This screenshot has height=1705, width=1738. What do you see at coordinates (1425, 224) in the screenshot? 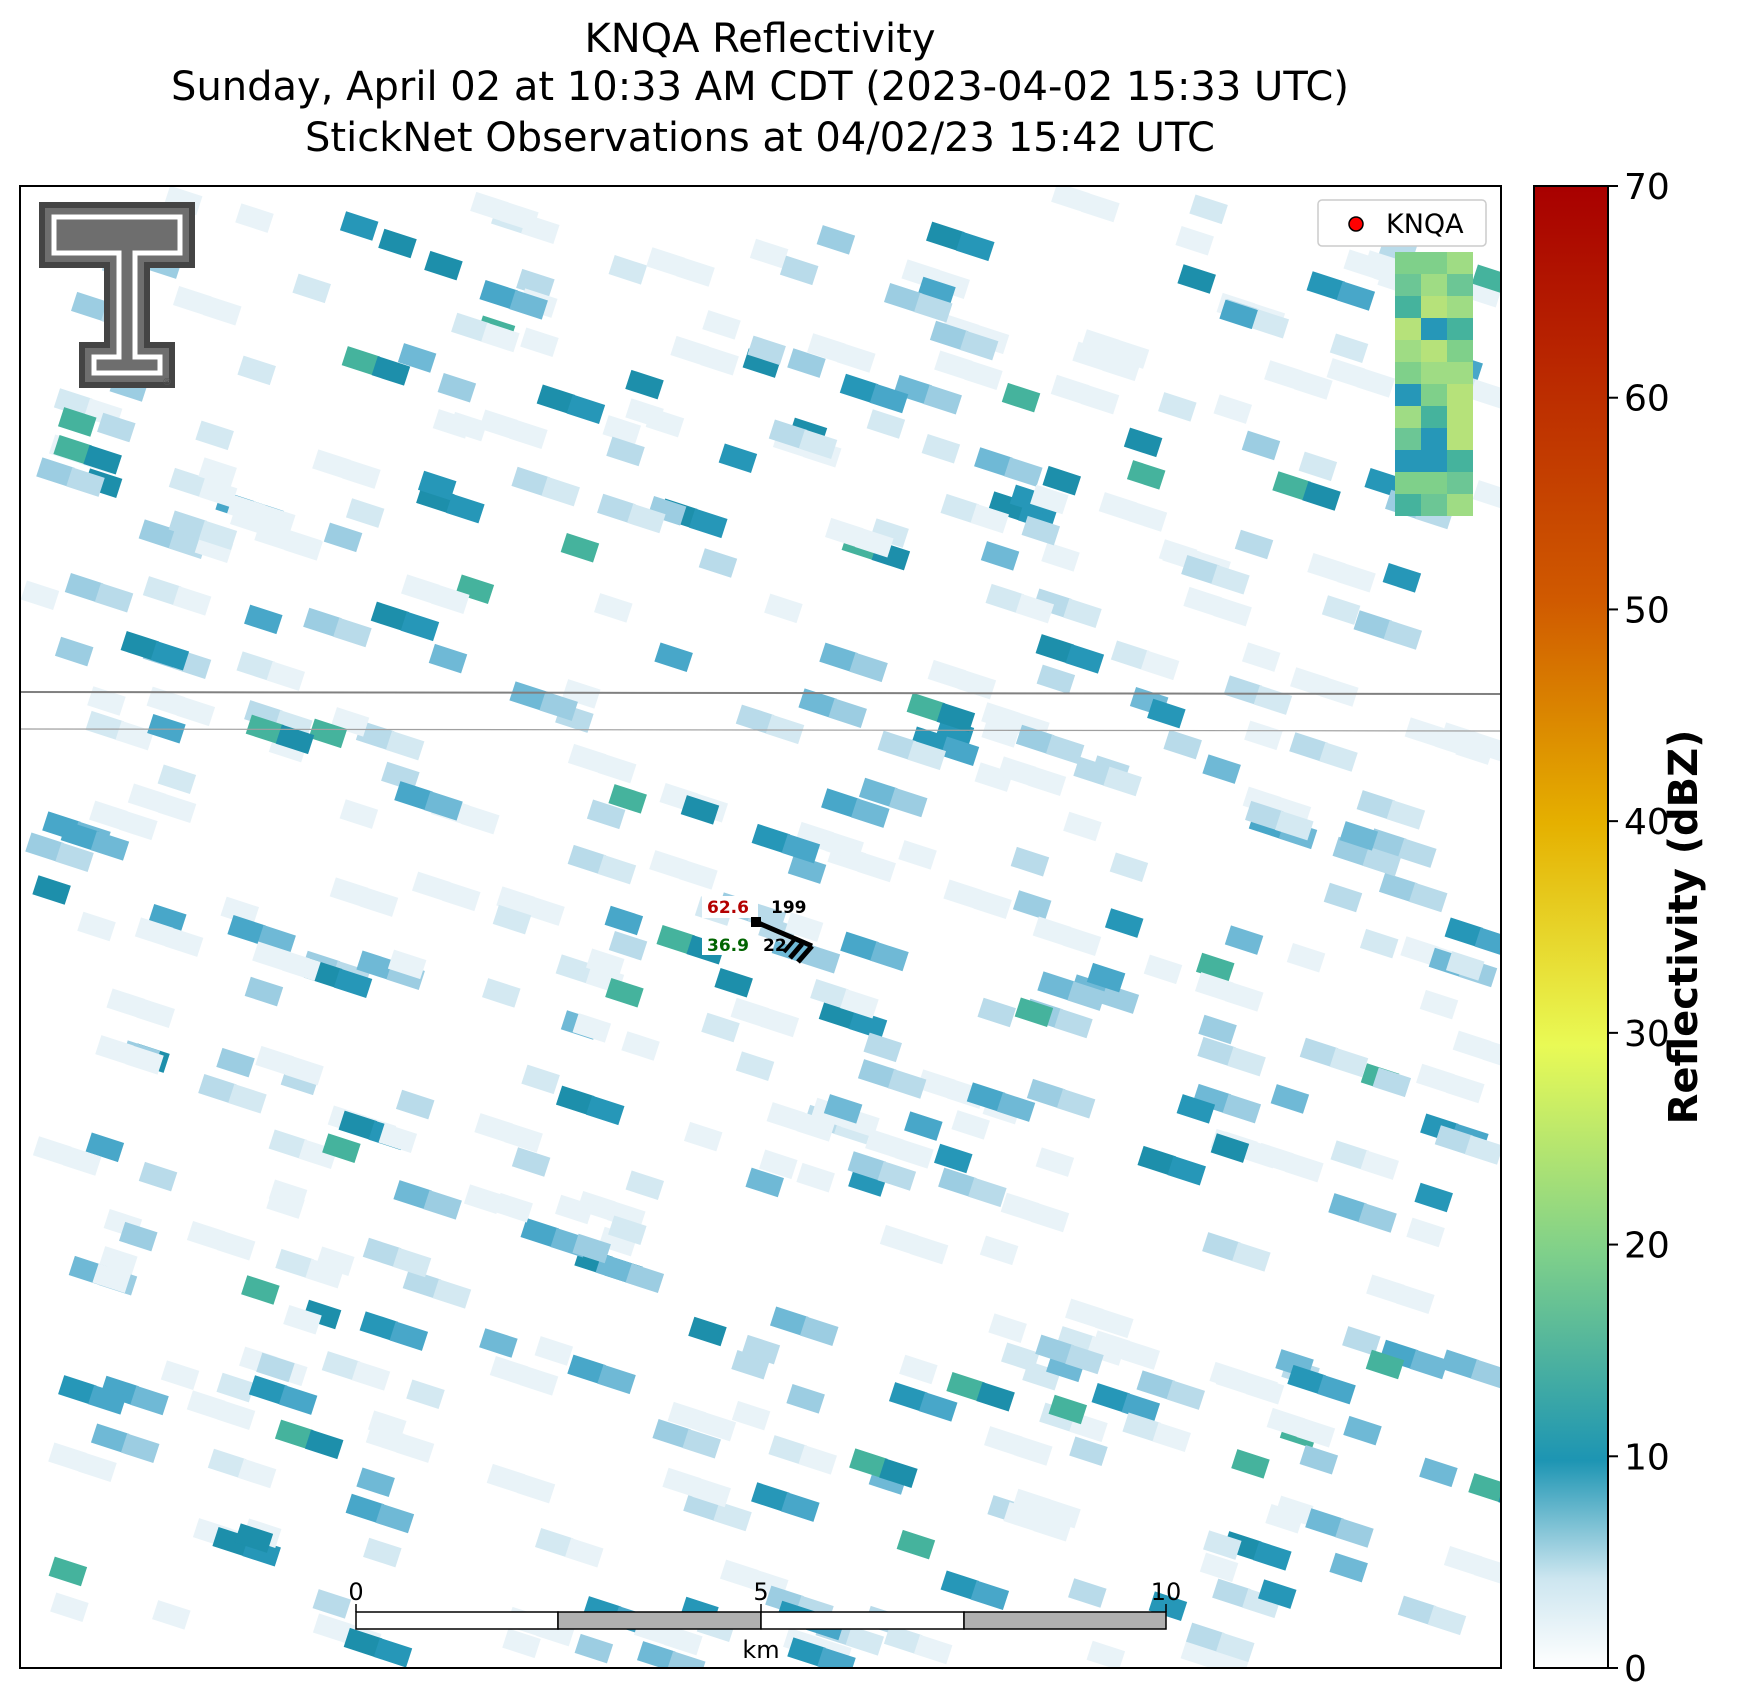
I see `legend-label: KNQA` at bounding box center [1425, 224].